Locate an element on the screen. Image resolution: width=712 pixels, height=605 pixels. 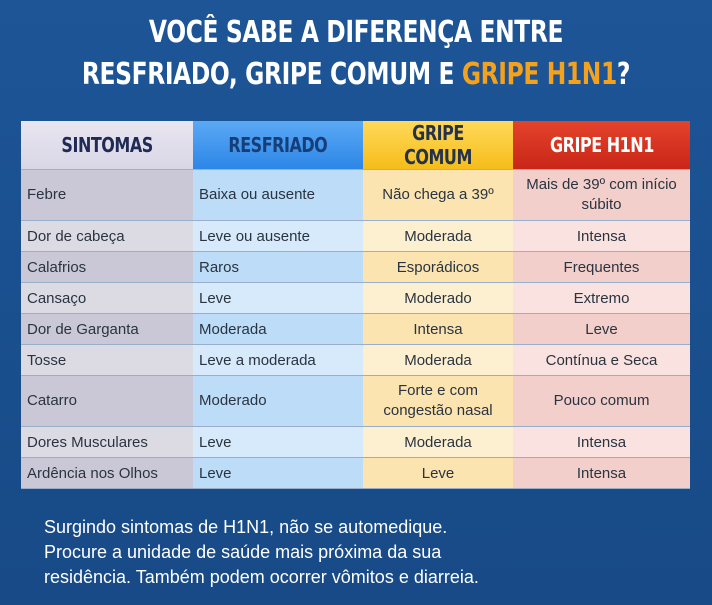
cell-gripe-comum: Intensa is located at coordinates (438, 329).